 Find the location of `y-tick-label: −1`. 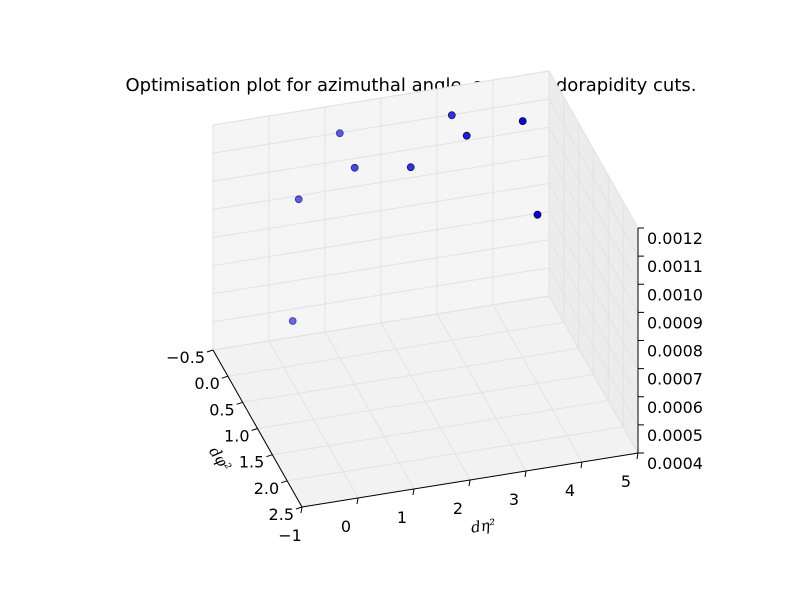

y-tick-label: −1 is located at coordinates (290, 535).